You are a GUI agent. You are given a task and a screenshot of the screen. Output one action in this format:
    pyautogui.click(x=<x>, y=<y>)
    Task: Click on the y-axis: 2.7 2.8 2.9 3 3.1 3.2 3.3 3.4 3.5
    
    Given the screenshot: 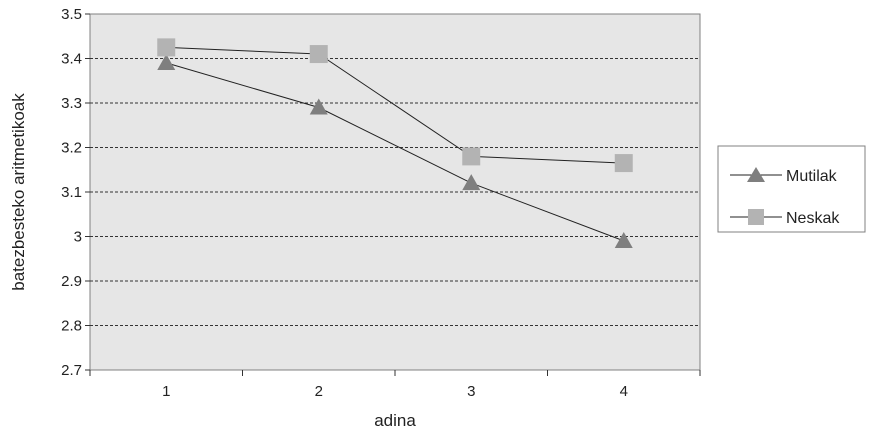 What is the action you would take?
    pyautogui.click(x=75, y=192)
    